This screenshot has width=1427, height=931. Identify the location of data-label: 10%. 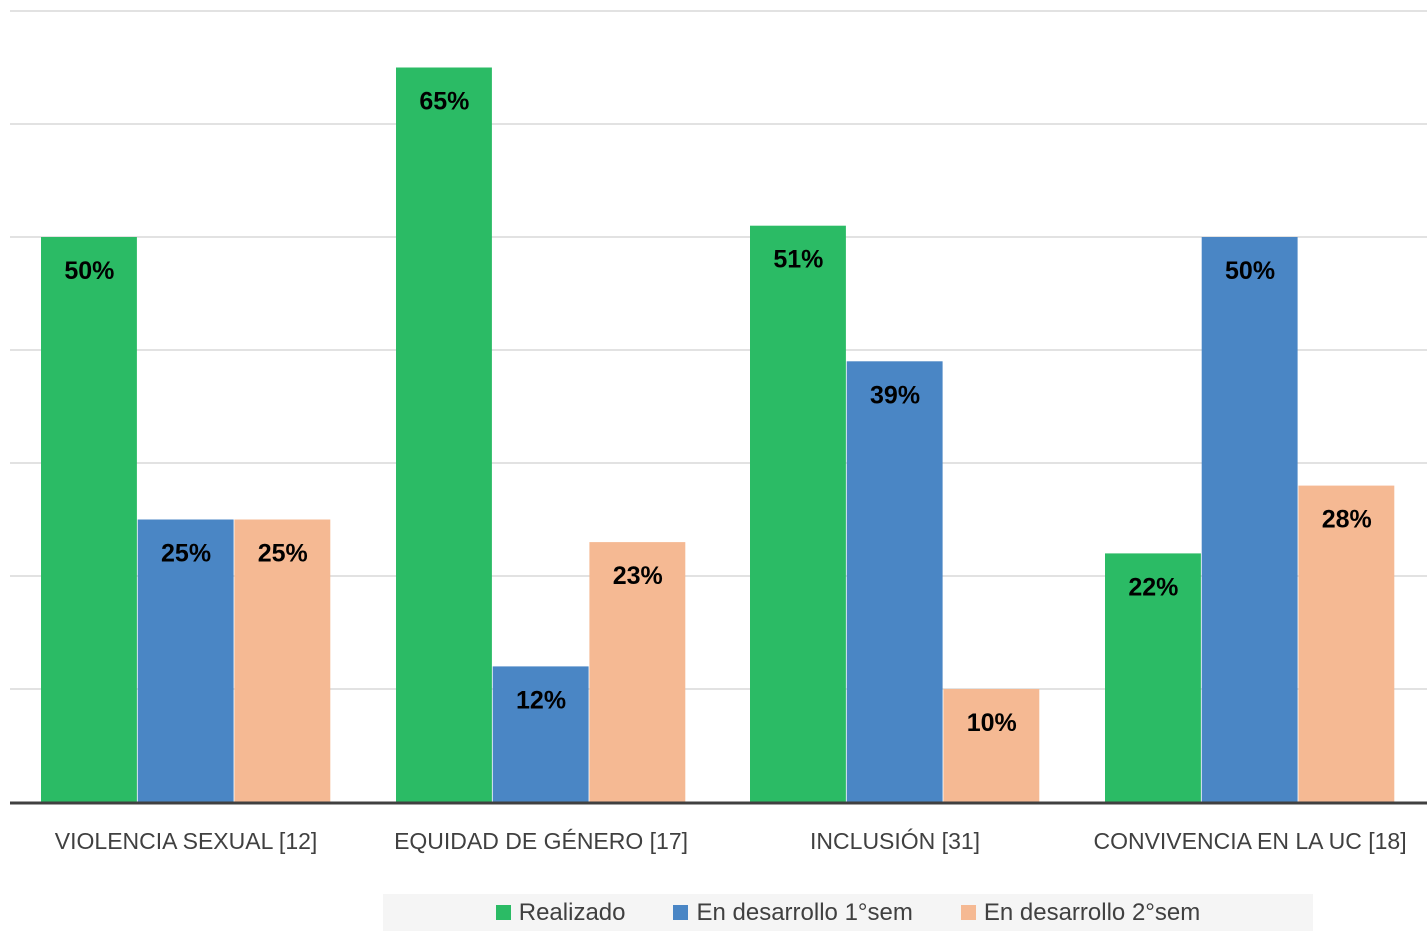
(992, 723).